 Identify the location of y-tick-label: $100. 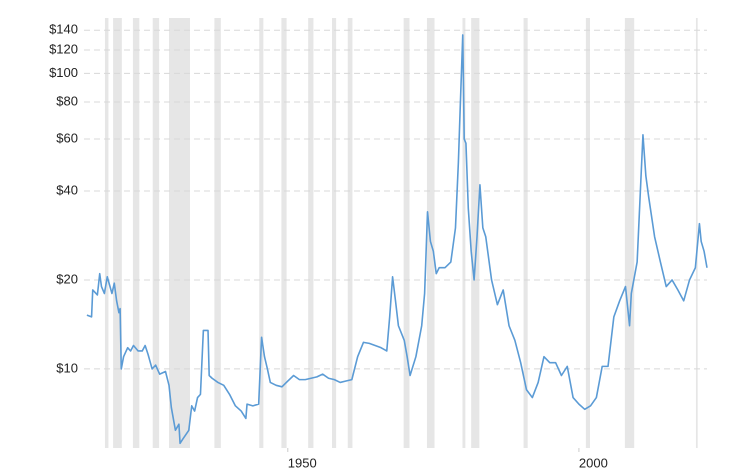
(63, 72).